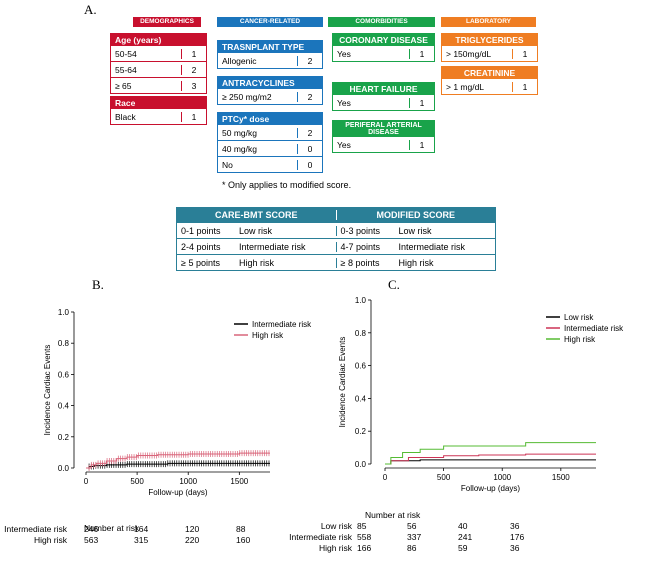 The height and width of the screenshot is (564, 645). Describe the element at coordinates (227, 164) in the screenshot. I see `item-label: No` at that location.